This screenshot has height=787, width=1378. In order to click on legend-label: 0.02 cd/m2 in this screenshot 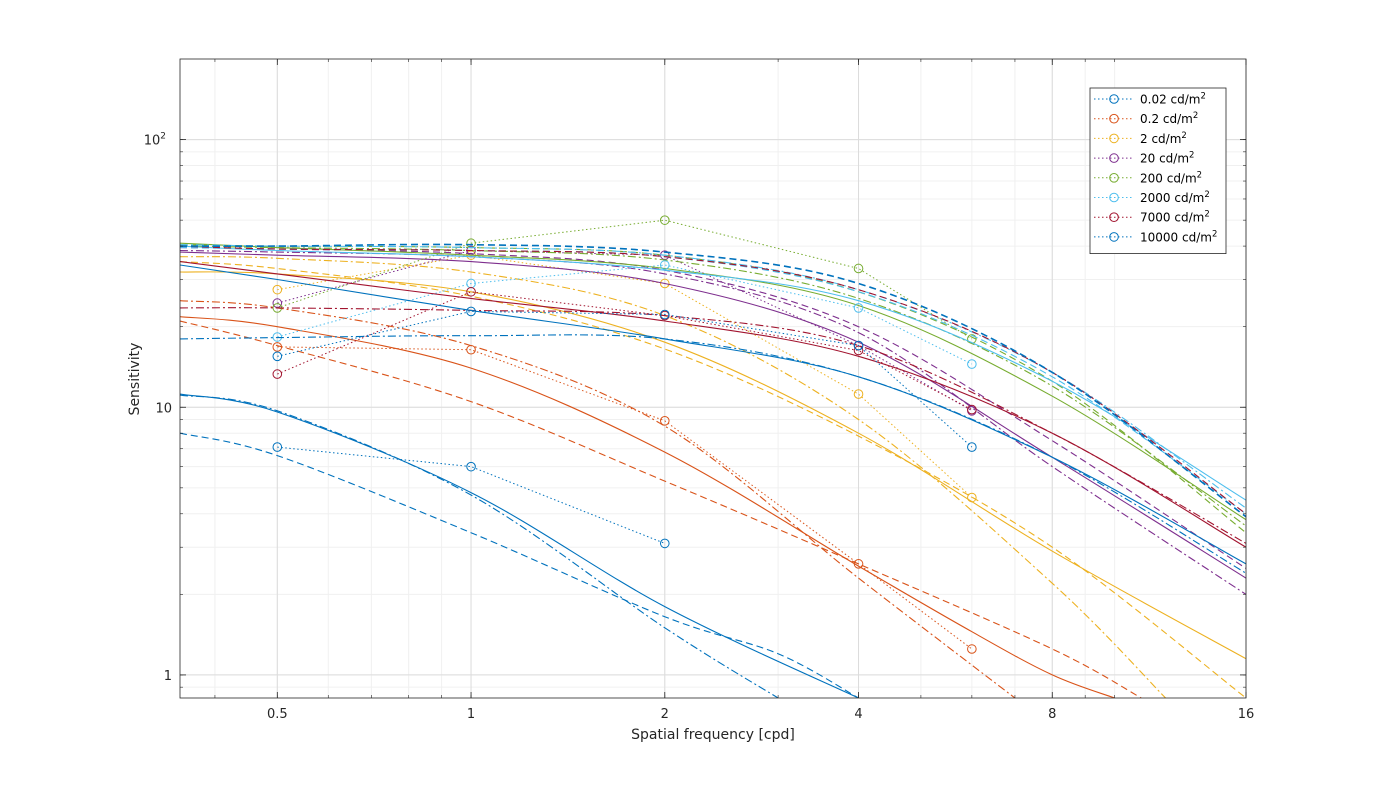, I will do `click(1173, 99)`.